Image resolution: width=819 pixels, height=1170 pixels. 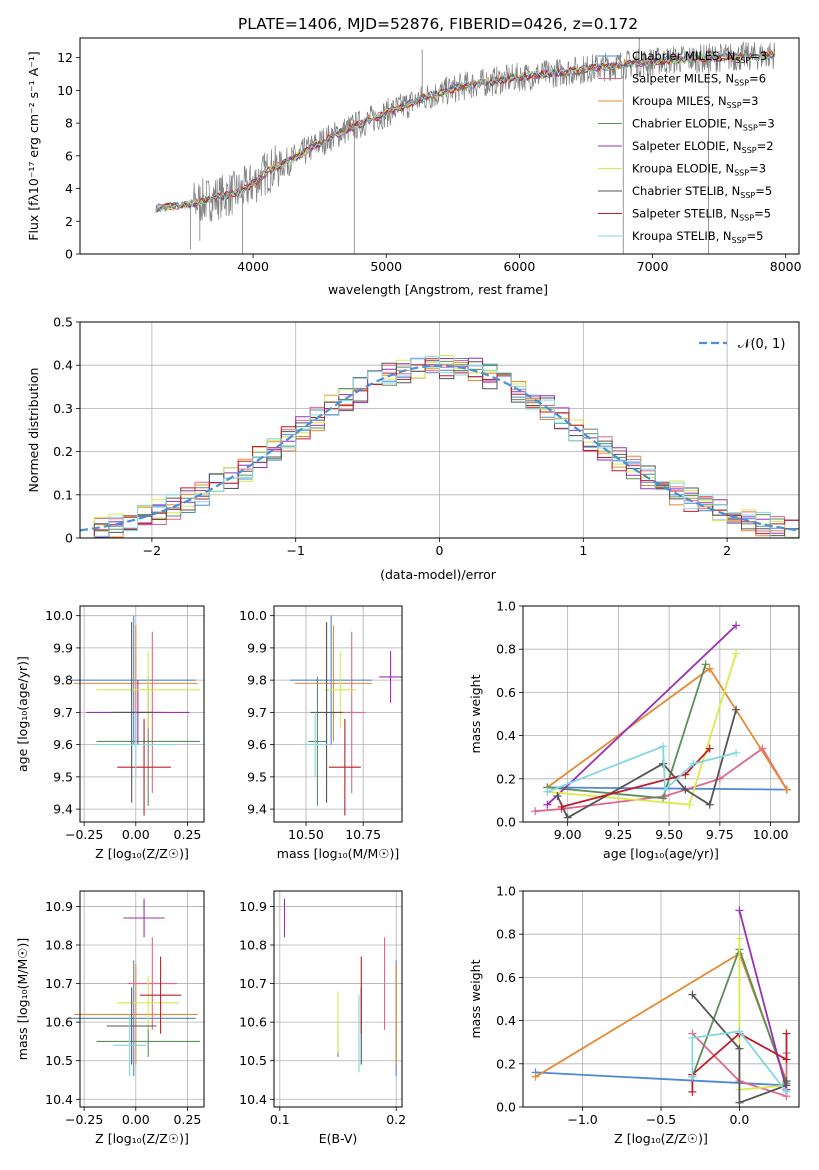 I want to click on tick-label-y: 9.8, so click(x=257, y=680).